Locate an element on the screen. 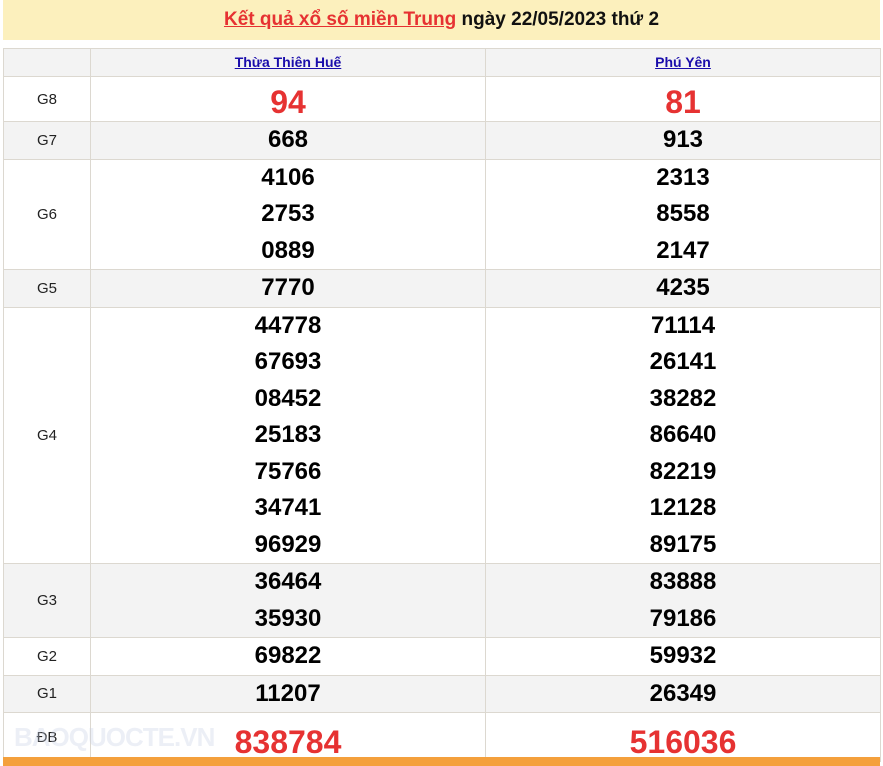  result-number: 2147 is located at coordinates (683, 250).